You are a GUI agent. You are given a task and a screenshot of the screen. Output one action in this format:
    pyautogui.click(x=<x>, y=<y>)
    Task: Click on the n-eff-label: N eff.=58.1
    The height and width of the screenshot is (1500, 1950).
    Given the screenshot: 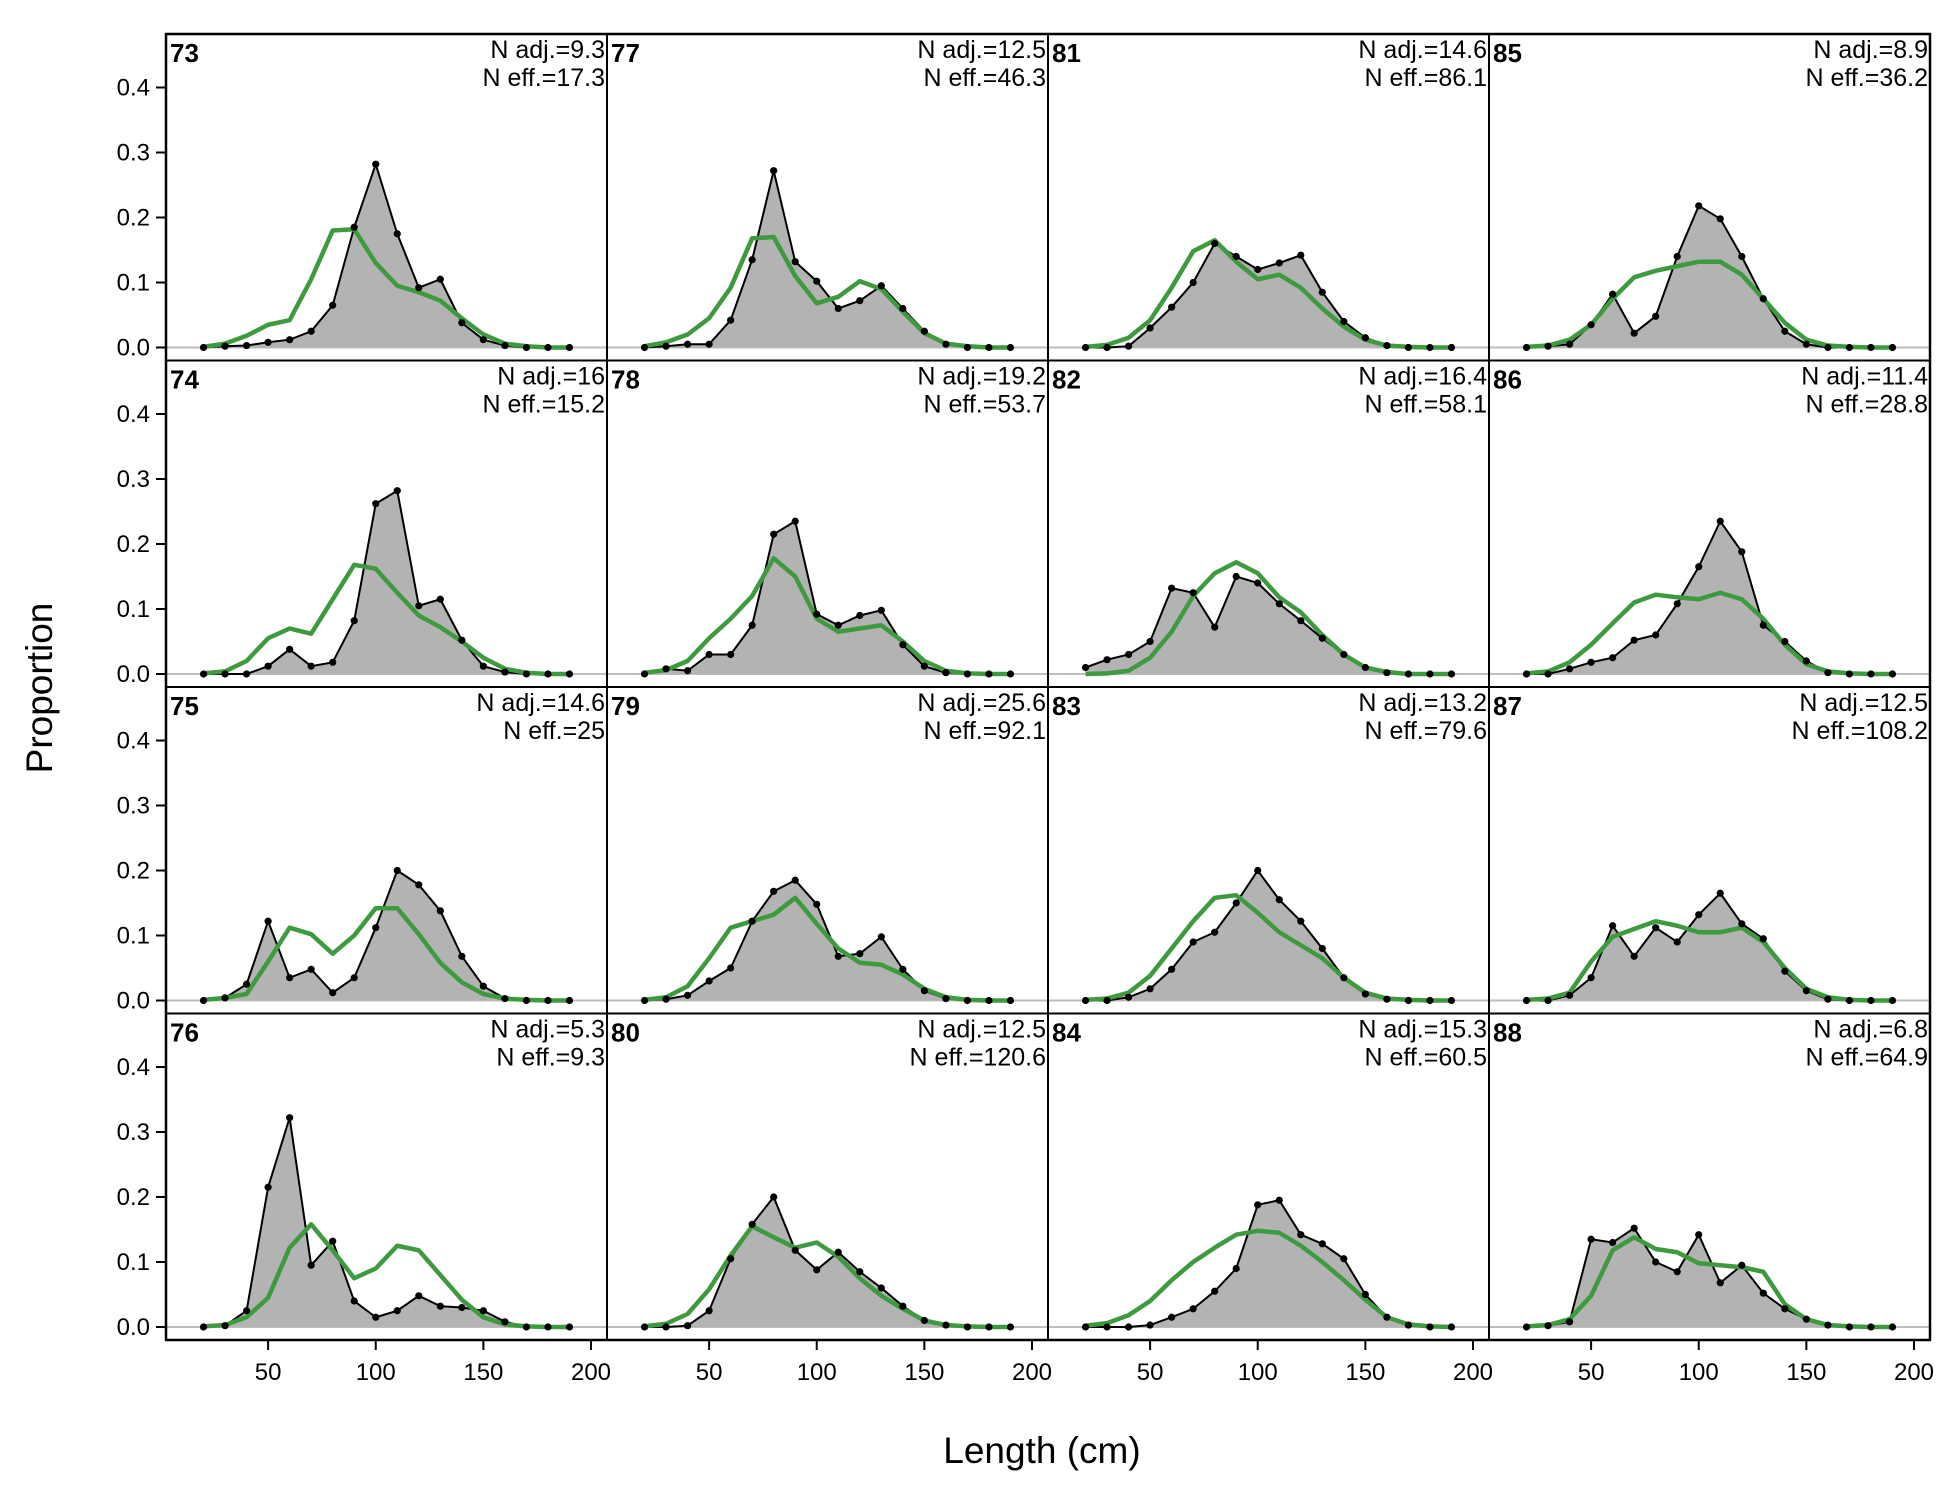 What is the action you would take?
    pyautogui.click(x=1425, y=405)
    